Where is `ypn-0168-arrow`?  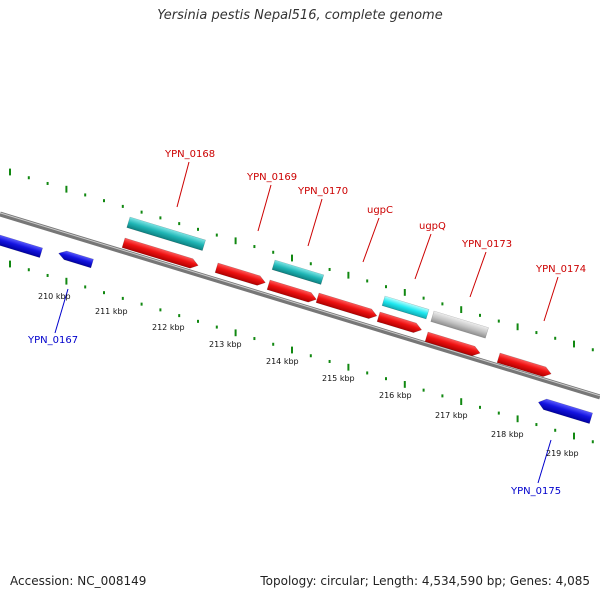 ypn-0168-arrow is located at coordinates (160, 253).